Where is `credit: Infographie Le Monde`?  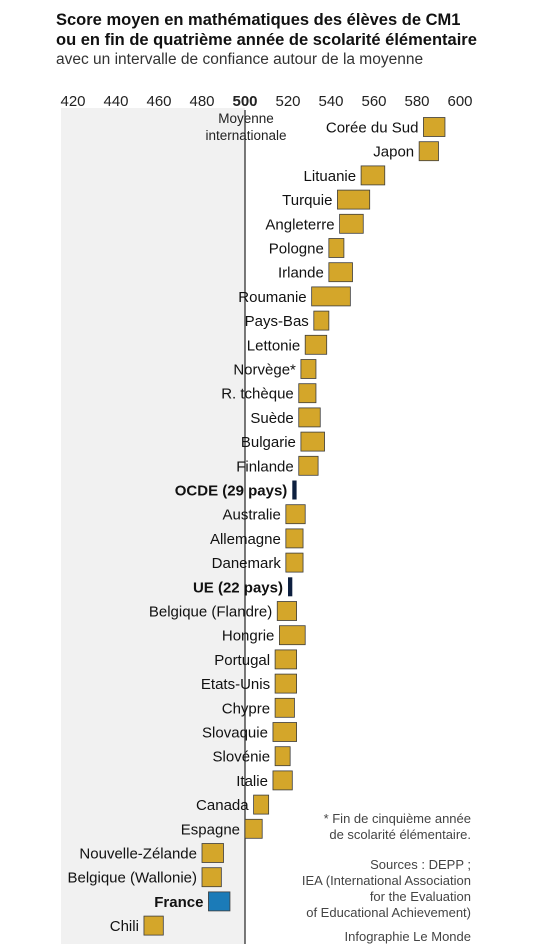
credit: Infographie Le Monde is located at coordinates (407, 936).